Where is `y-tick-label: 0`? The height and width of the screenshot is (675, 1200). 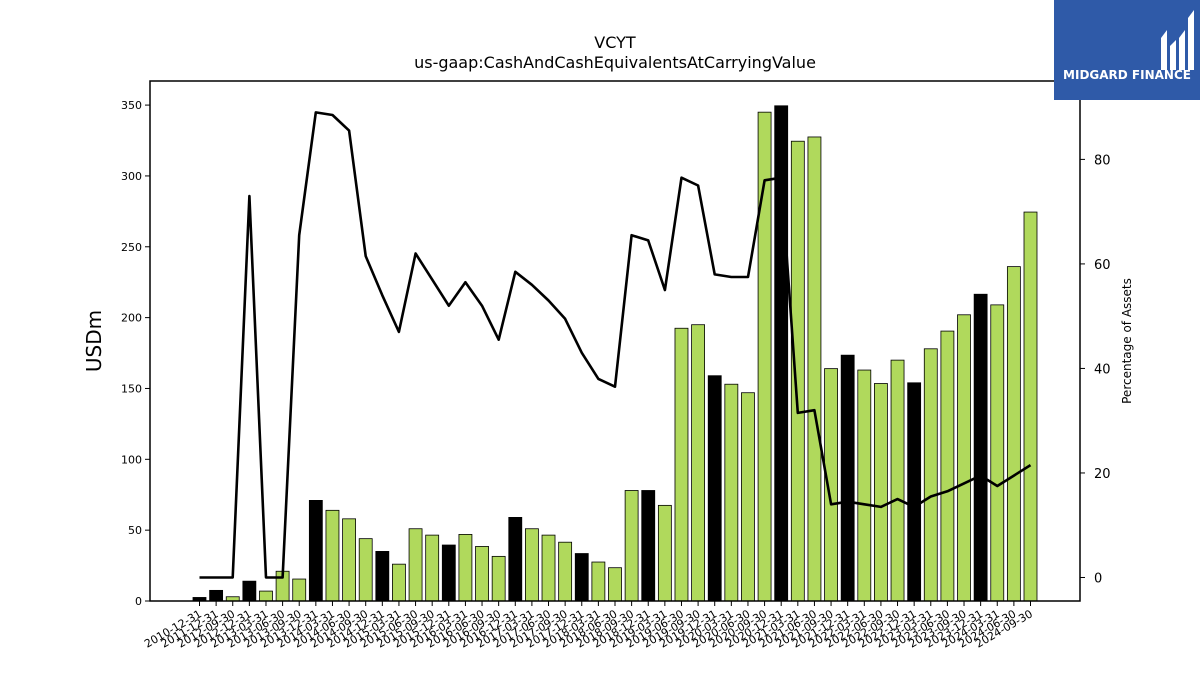 y-tick-label: 0 is located at coordinates (138, 601).